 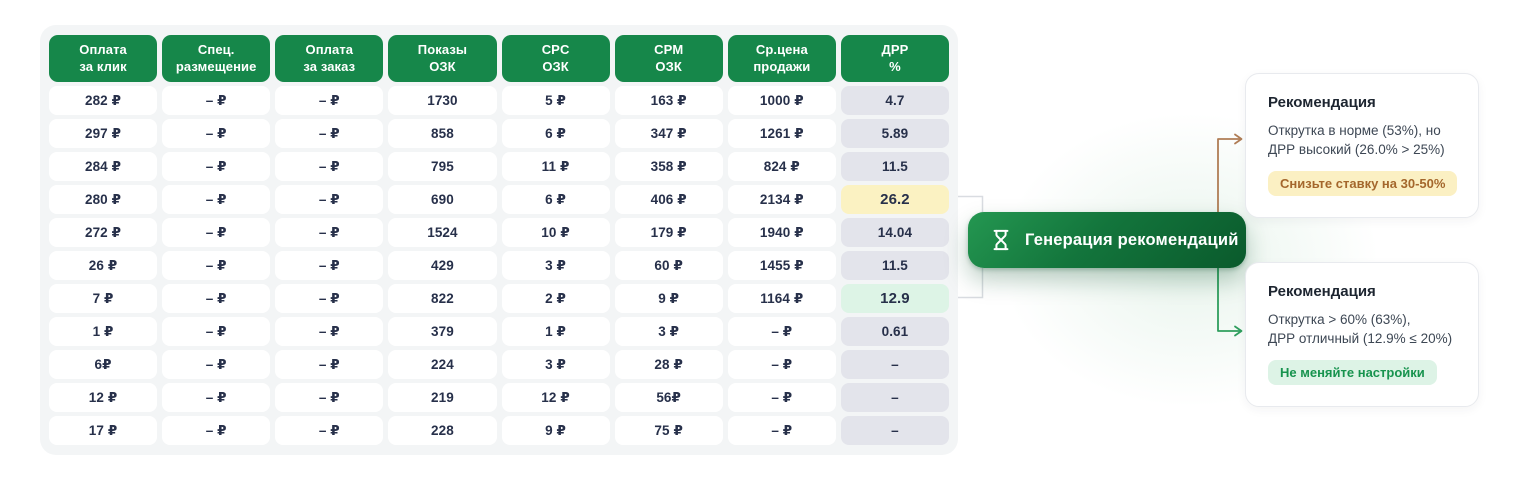 What do you see at coordinates (668, 58) in the screenshot?
I see `column-header-cpm_ozk: CPM ОЗК` at bounding box center [668, 58].